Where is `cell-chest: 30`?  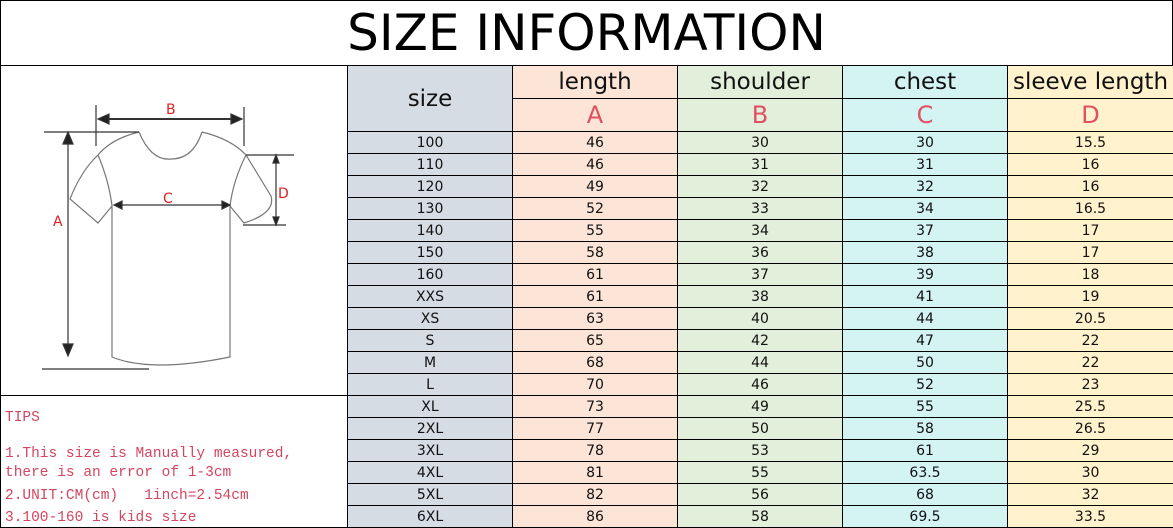
cell-chest: 30 is located at coordinates (925, 142).